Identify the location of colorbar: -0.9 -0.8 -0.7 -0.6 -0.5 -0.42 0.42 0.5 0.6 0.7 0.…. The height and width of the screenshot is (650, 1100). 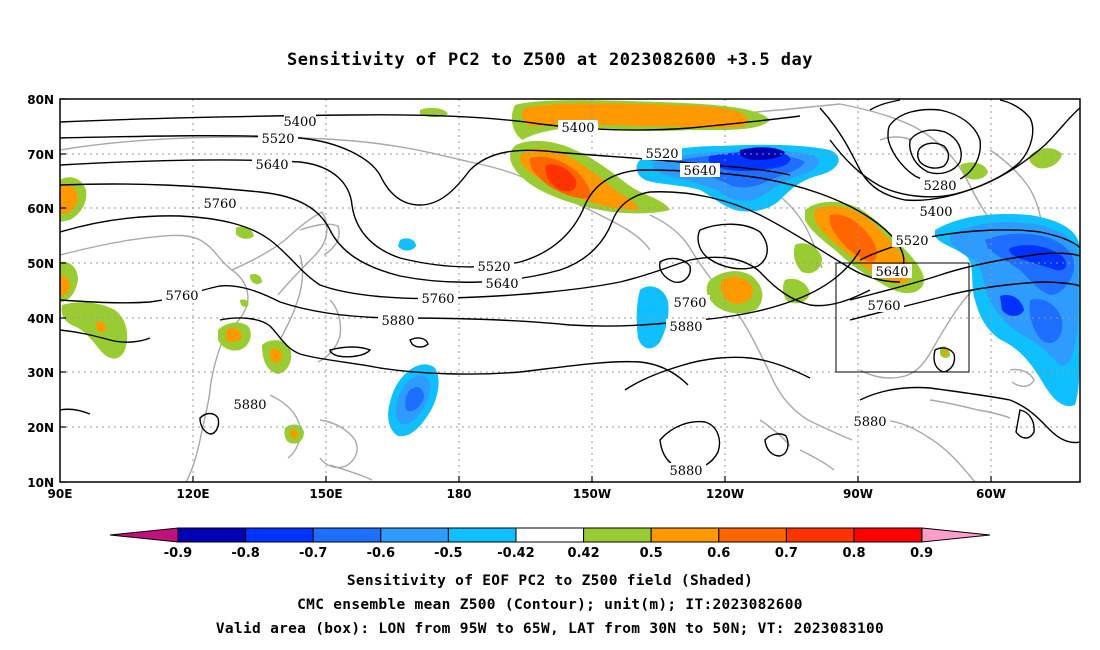
(550, 544).